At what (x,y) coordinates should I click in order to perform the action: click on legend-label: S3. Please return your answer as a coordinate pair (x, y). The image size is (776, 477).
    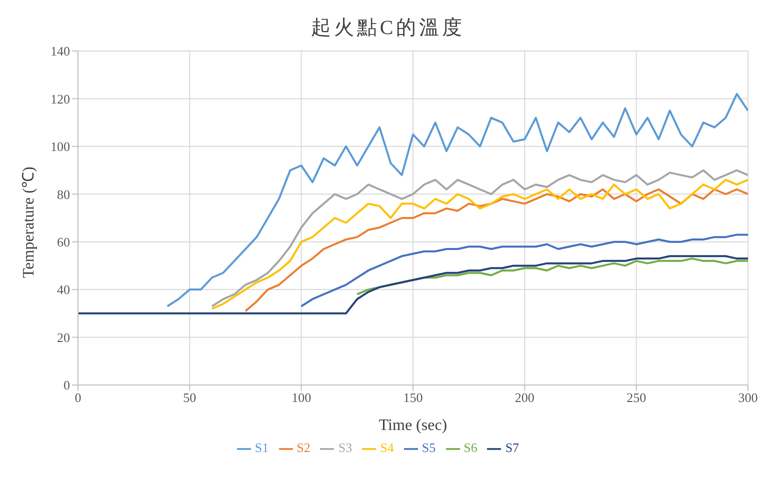
    Looking at the image, I should click on (345, 447).